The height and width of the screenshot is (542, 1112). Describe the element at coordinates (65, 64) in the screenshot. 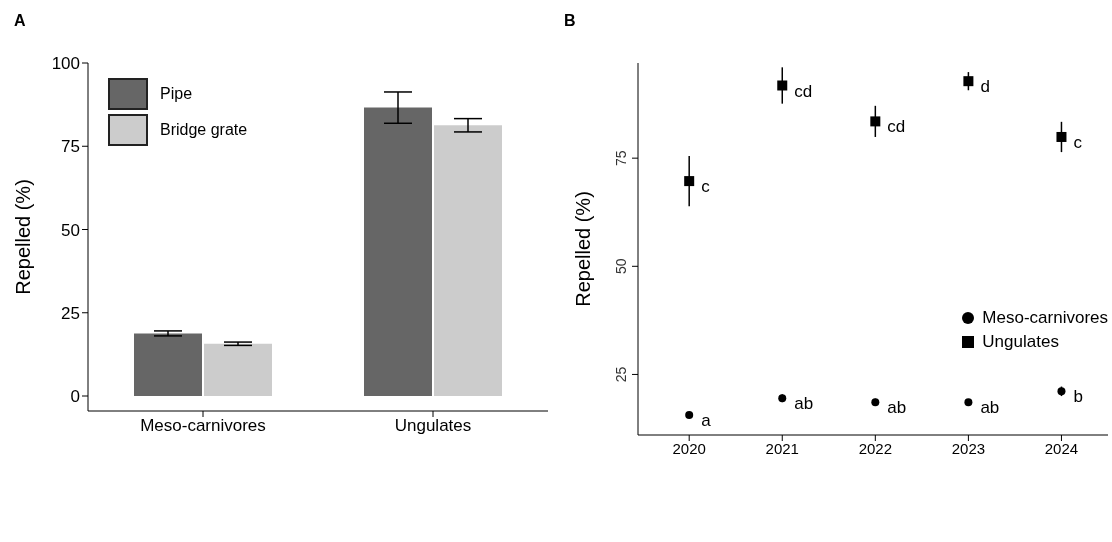

I see `y-tick-label: 100` at that location.